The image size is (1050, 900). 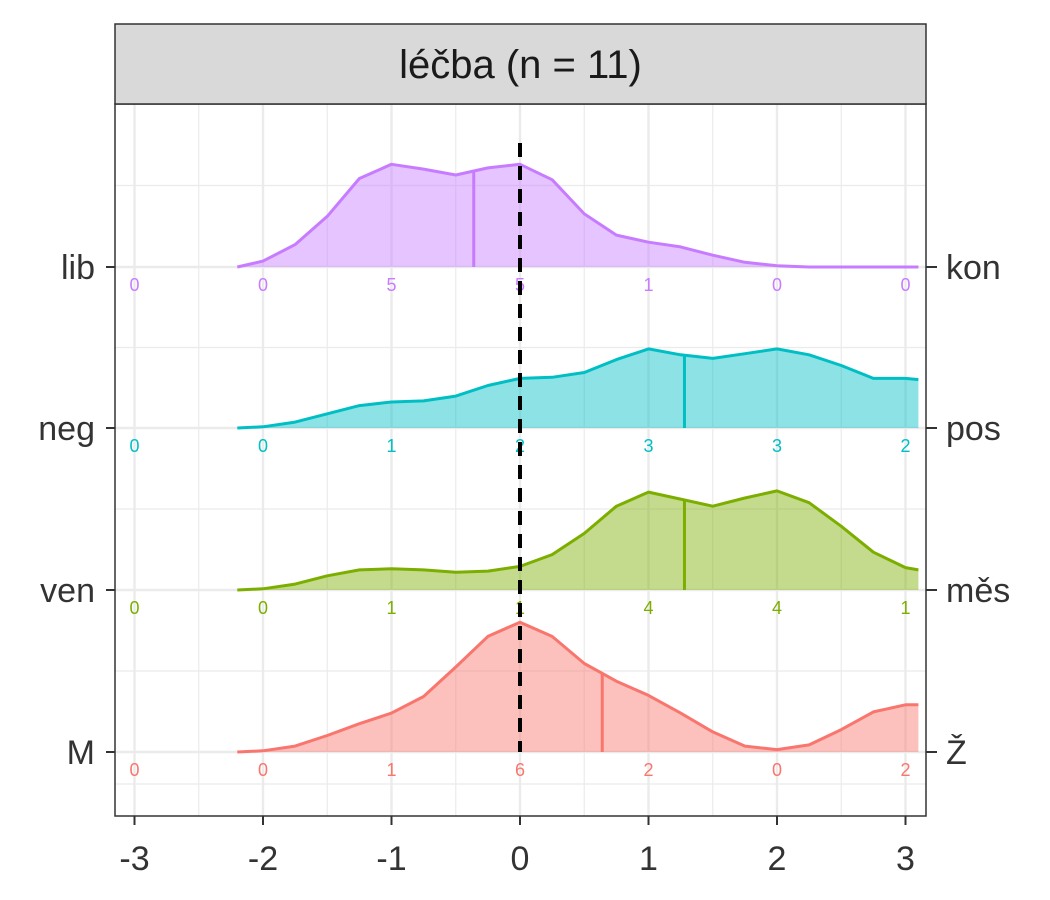 What do you see at coordinates (978, 591) in the screenshot?
I see `y-axis-label-right: měs` at bounding box center [978, 591].